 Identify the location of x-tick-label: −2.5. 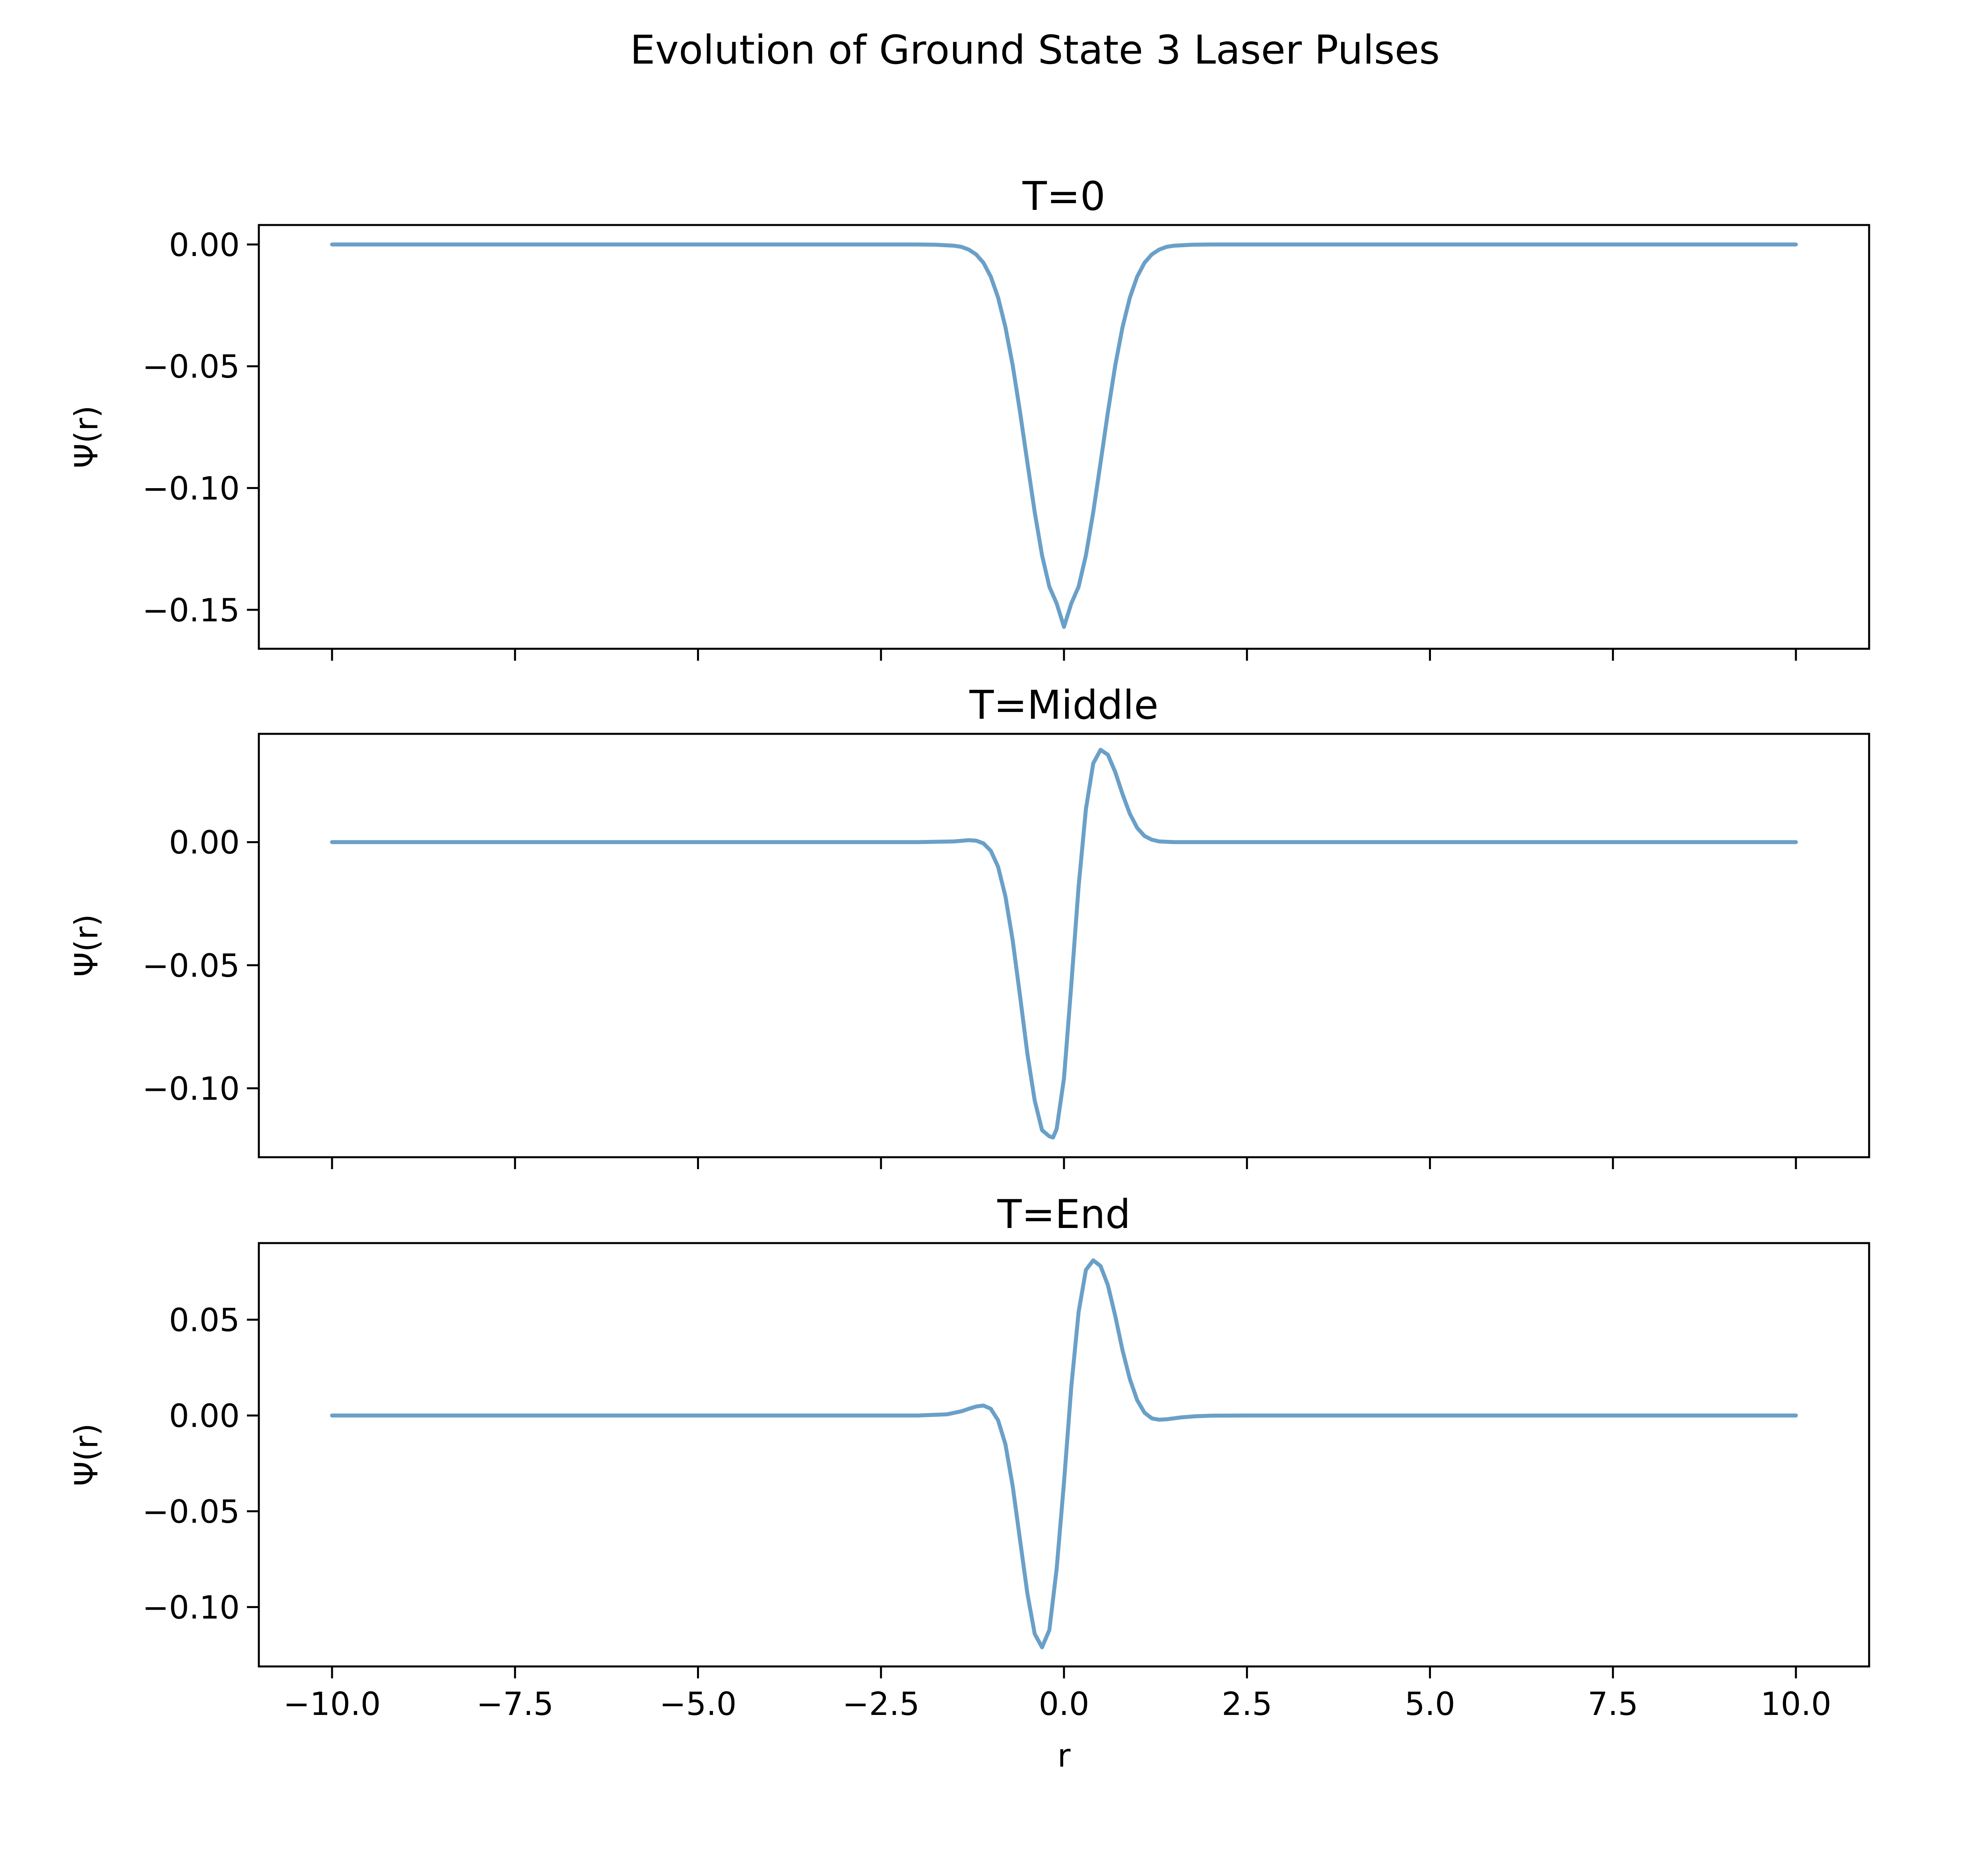
(881, 1704).